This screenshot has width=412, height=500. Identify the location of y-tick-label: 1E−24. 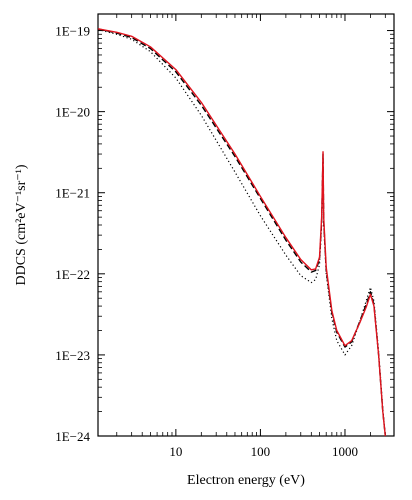
(72, 436).